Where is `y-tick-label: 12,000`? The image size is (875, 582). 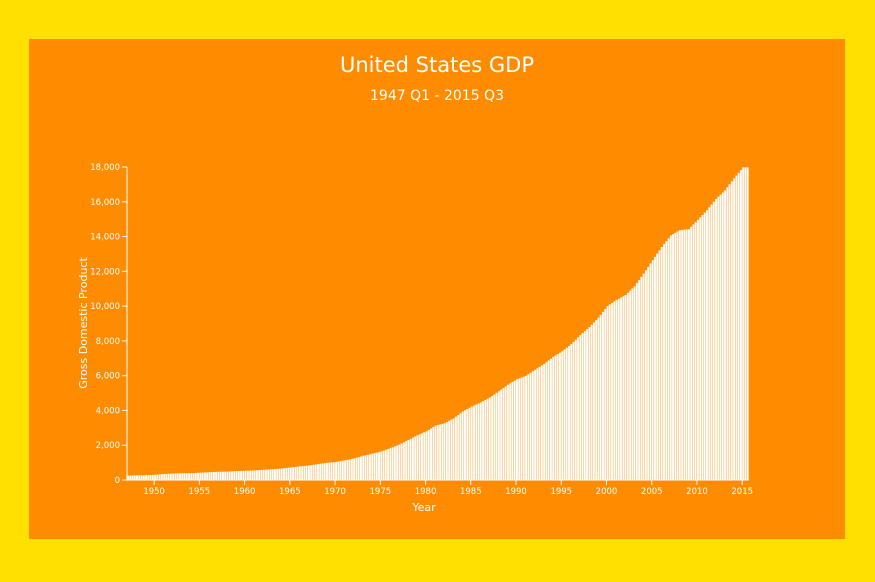
y-tick-label: 12,000 is located at coordinates (105, 272).